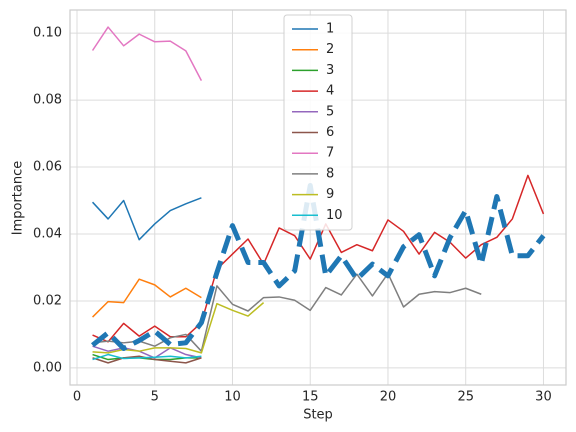 The image size is (576, 432). What do you see at coordinates (330, 173) in the screenshot?
I see `legend-label: 8` at bounding box center [330, 173].